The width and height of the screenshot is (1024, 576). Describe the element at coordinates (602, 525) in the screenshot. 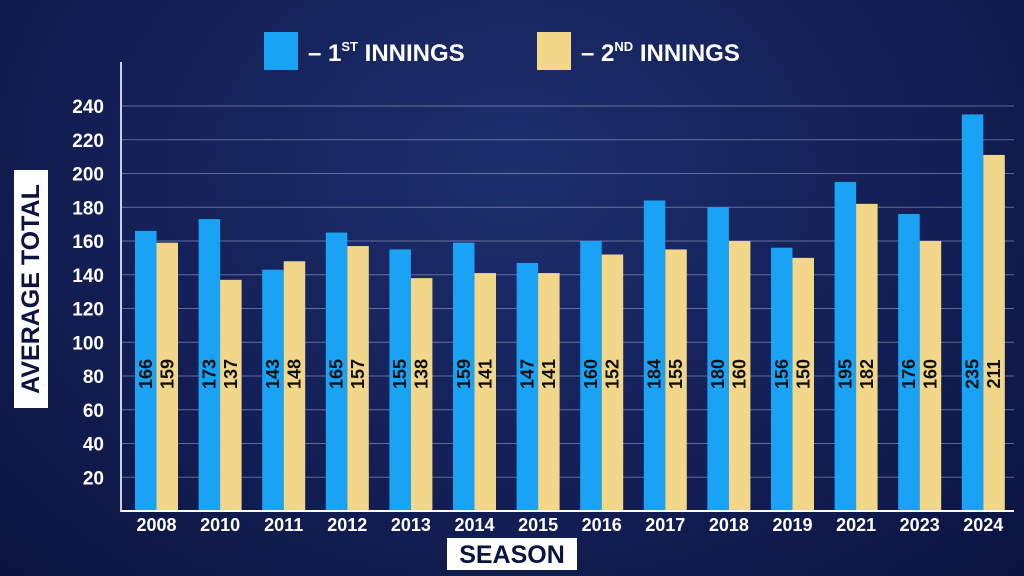

I see `x-tick-label: 2016` at that location.